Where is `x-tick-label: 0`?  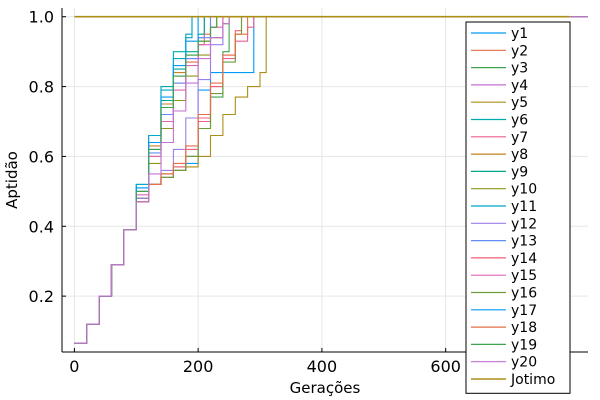
x-tick-label: 0 is located at coordinates (74, 366).